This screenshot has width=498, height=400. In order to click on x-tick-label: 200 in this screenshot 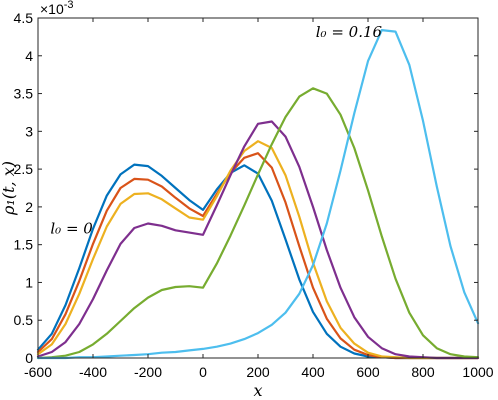, I will do `click(258, 372)`.